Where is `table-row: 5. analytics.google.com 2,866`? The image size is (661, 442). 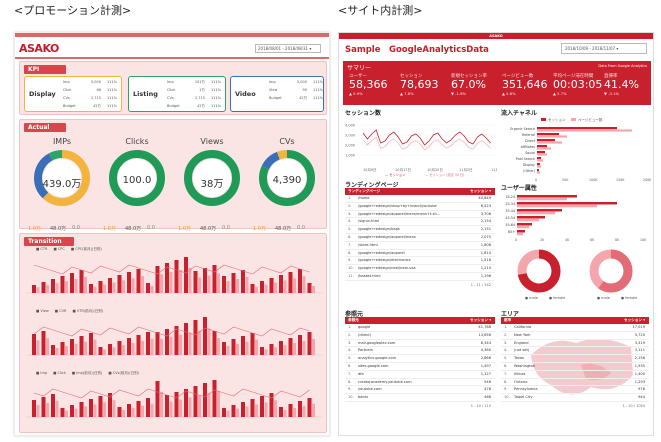
table-row: 5. analytics.google.com 2,866 is located at coordinates (420, 359).